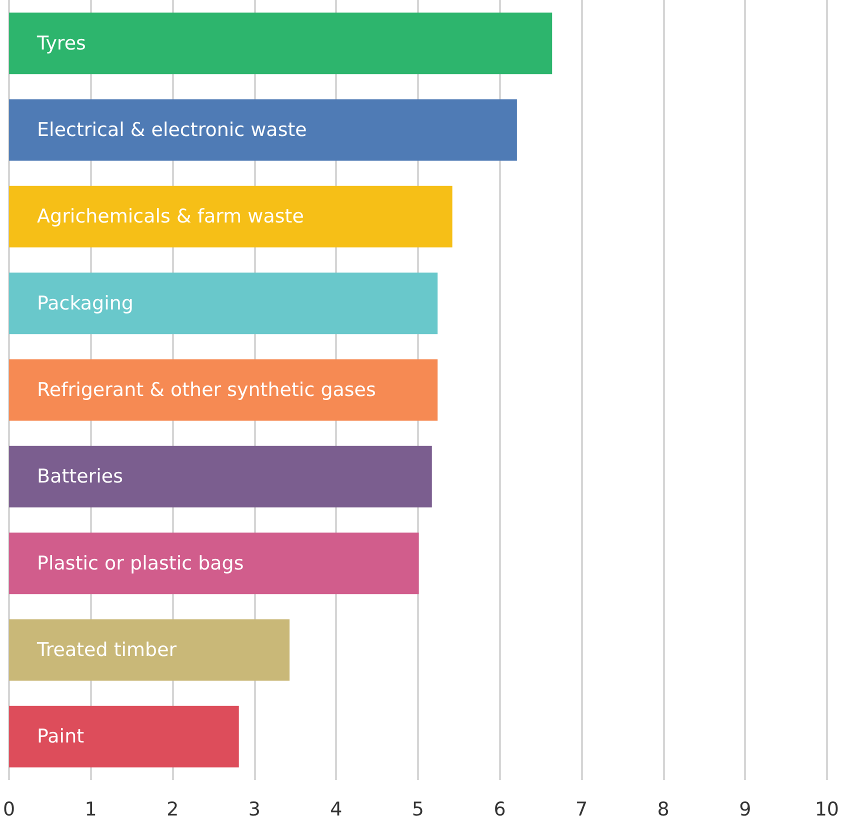 This screenshot has width=842, height=821. What do you see at coordinates (172, 809) in the screenshot?
I see `x-tick-label: 2` at bounding box center [172, 809].